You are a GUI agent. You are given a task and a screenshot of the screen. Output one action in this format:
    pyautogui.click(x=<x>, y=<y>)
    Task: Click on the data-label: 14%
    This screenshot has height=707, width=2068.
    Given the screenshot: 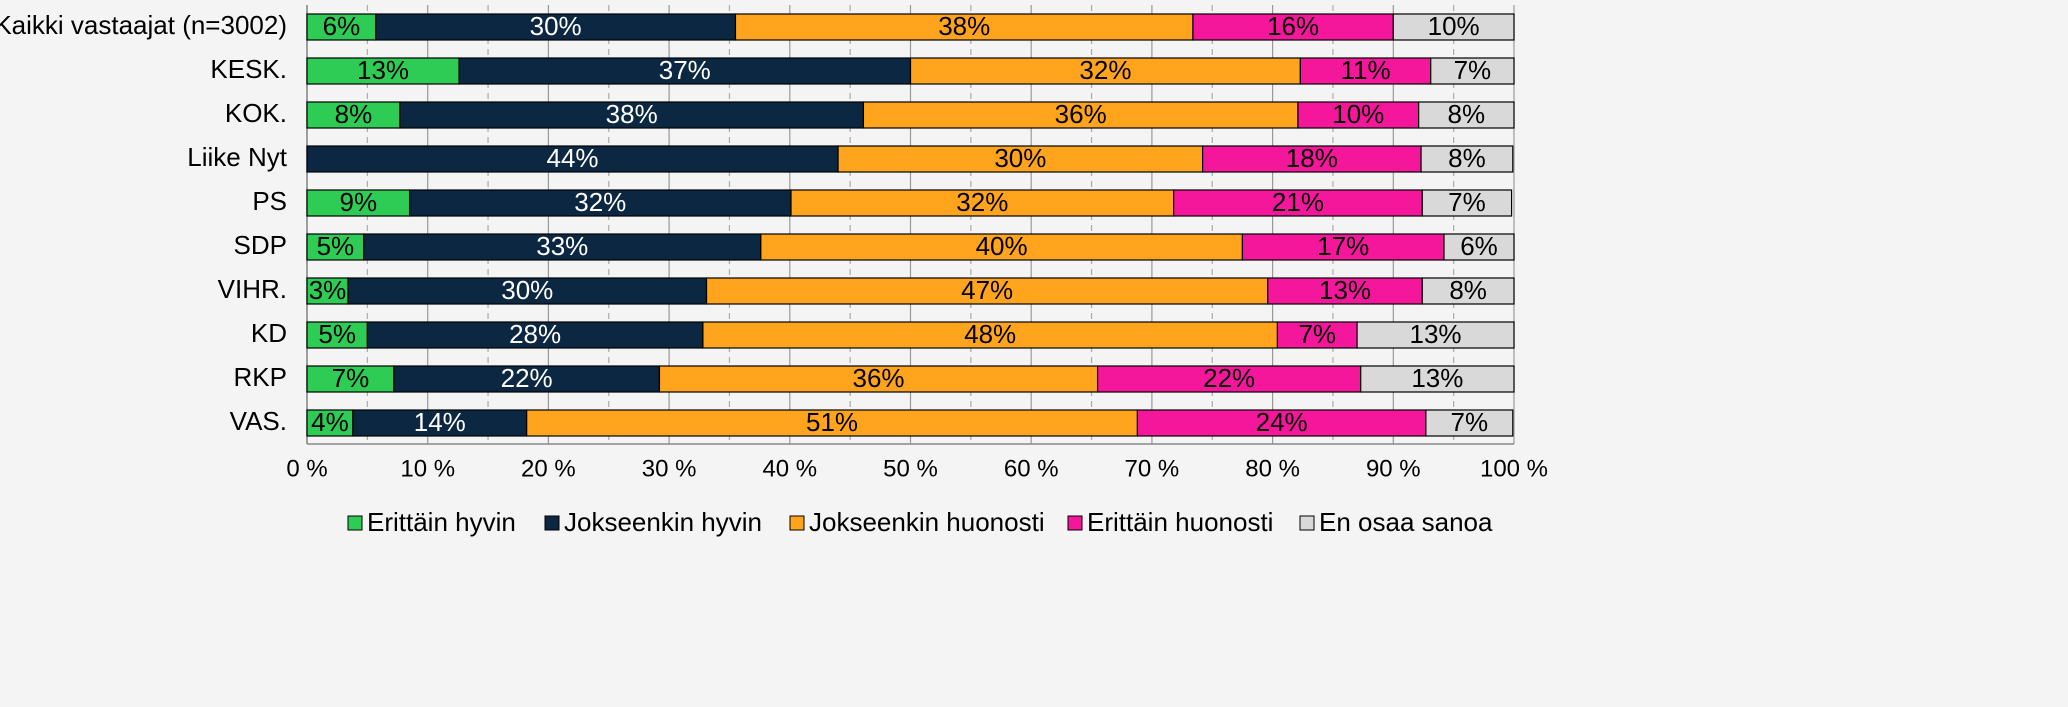 What is the action you would take?
    pyautogui.click(x=440, y=422)
    